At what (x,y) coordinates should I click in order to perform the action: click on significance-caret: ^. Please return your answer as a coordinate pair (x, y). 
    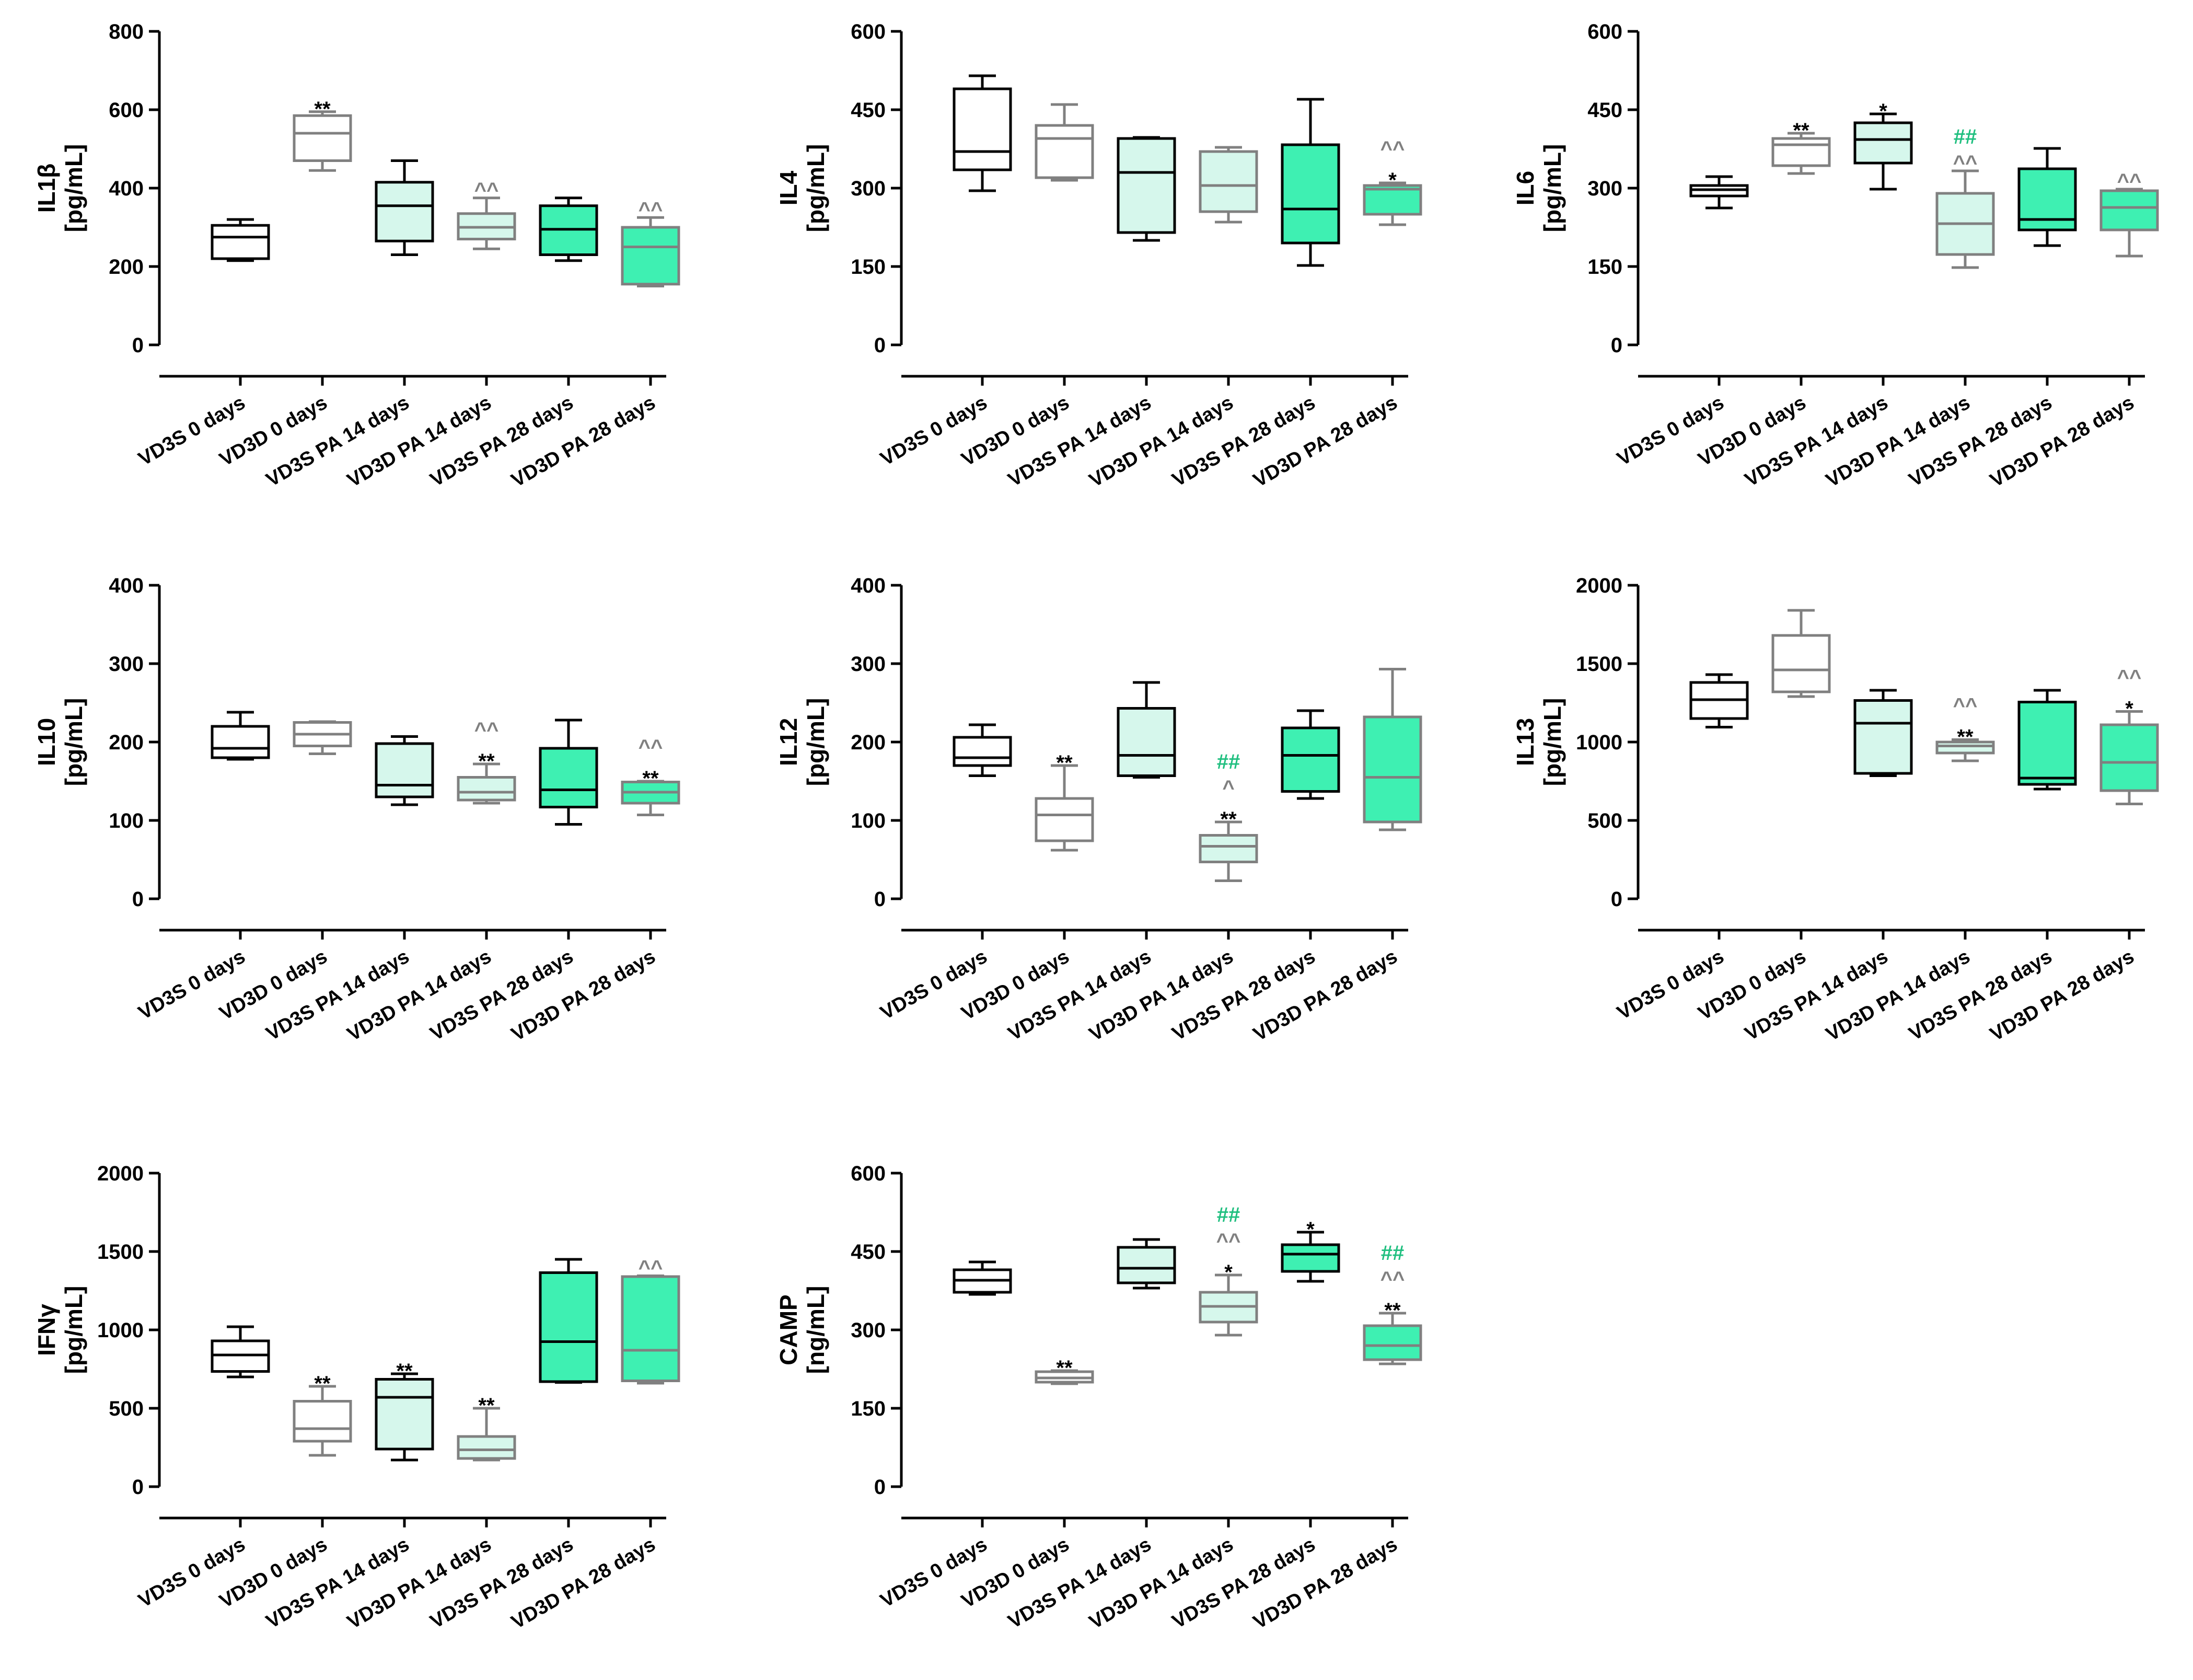
    Looking at the image, I should click on (1228, 789).